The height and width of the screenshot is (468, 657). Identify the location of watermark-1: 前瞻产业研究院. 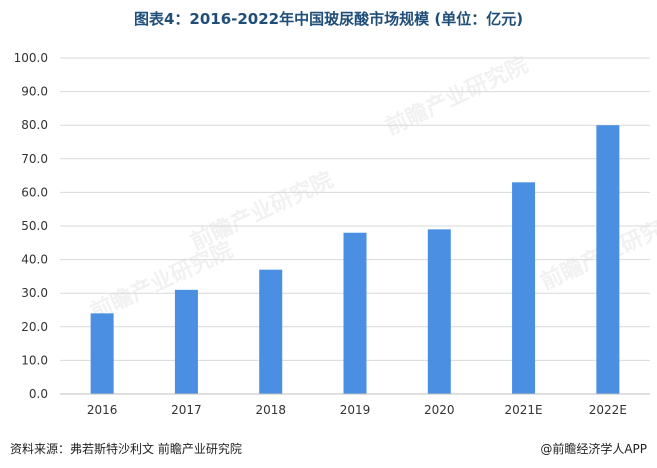
(457, 96).